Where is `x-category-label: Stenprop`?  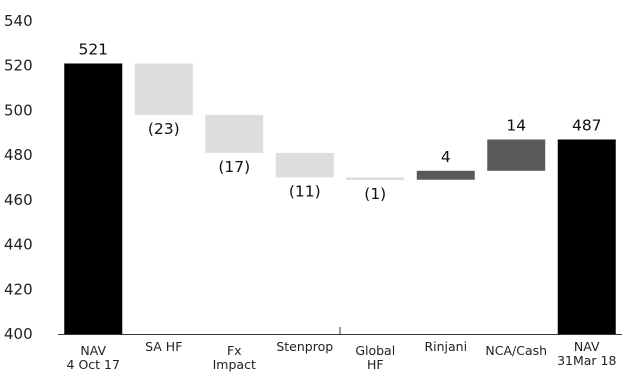
x-category-label: Stenprop is located at coordinates (304, 346).